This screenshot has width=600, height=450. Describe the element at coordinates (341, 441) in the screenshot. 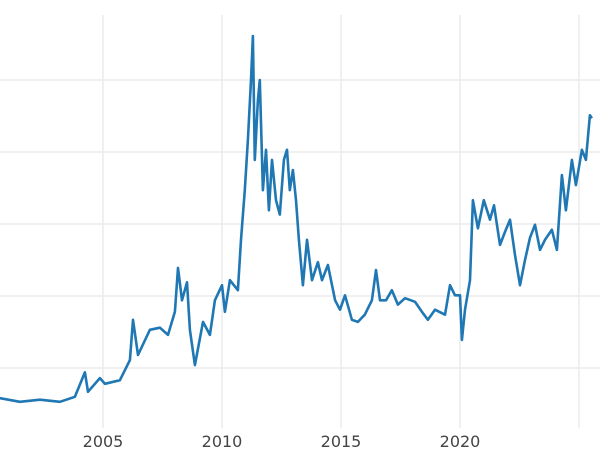

I see `x-tick-label: 2015` at that location.